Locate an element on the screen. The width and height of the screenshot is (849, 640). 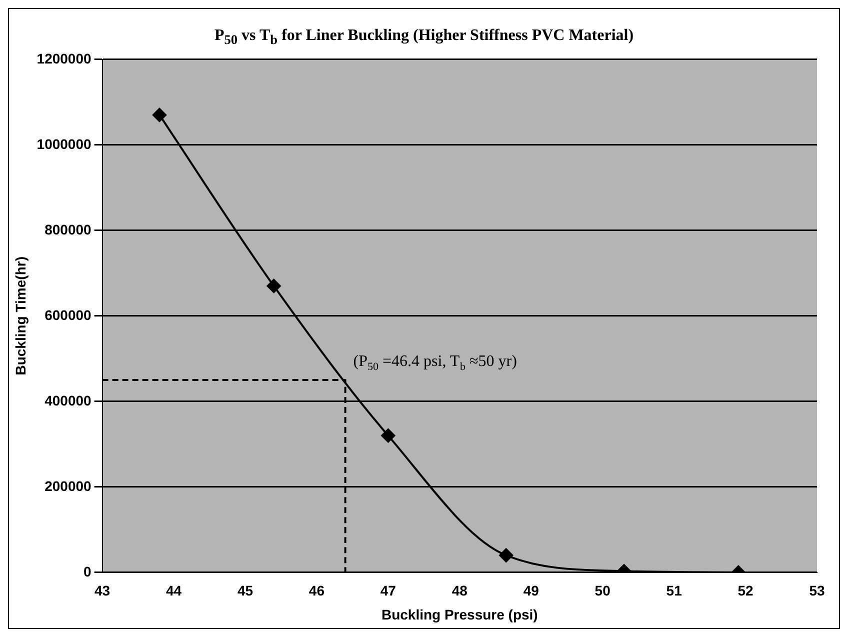
chart-title: P$_{50}$ vs T$_{b}$ for Liner Buckling (Higher Stiffness PVC Material) is located at coordinates (424, 37).